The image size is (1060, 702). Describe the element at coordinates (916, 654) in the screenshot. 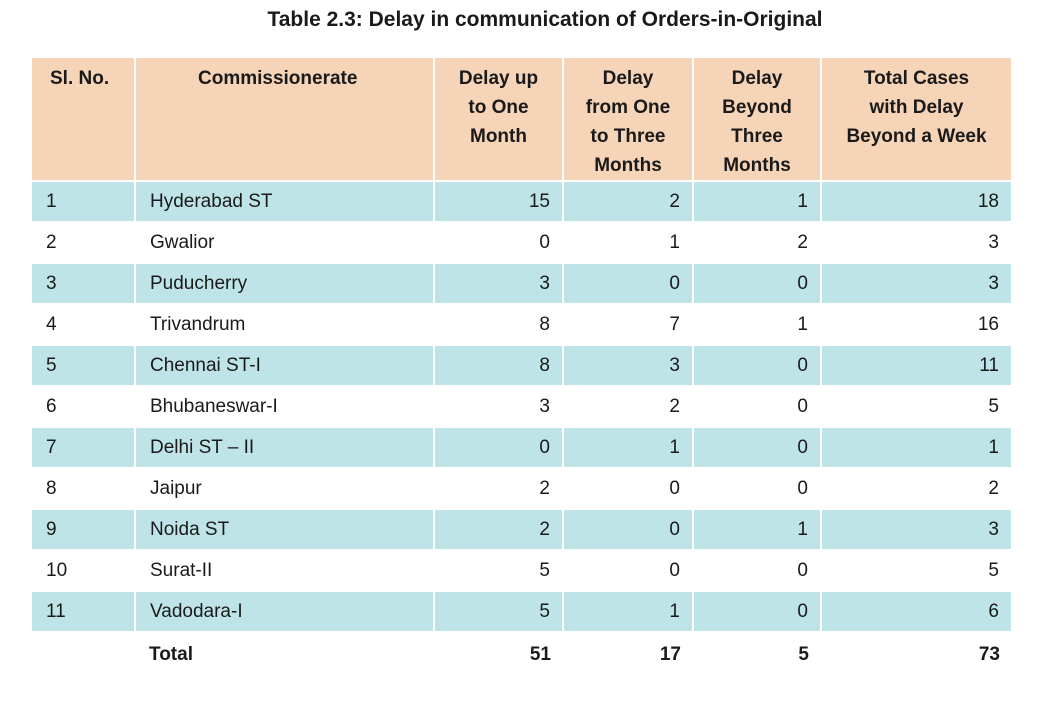

I see `total-total: 73` at that location.